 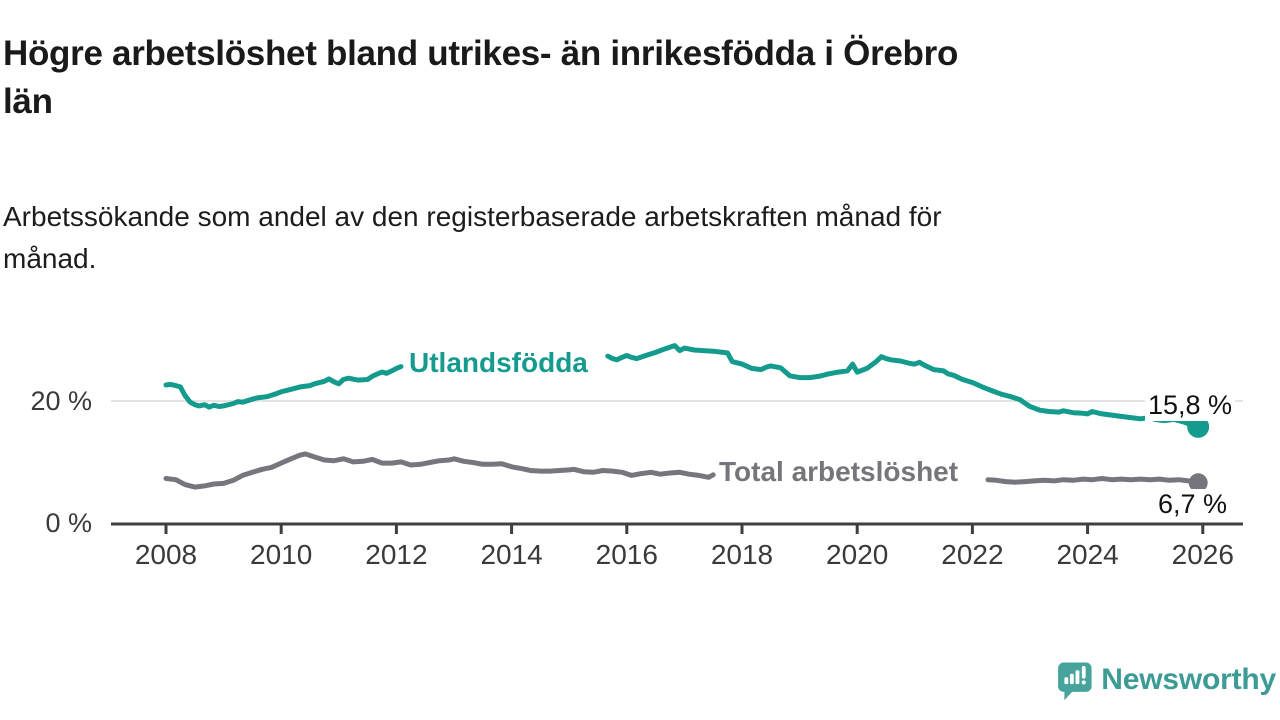 What do you see at coordinates (857, 554) in the screenshot?
I see `x-tick-label-2020: 2020` at bounding box center [857, 554].